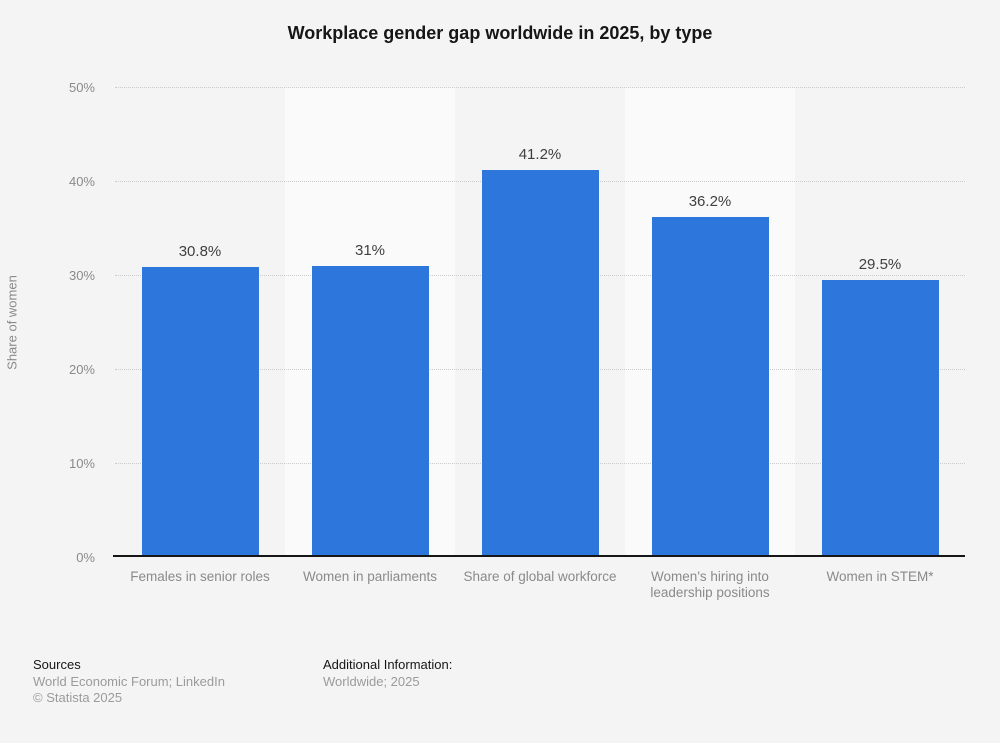 The image size is (1000, 743). What do you see at coordinates (540, 154) in the screenshot?
I see `bar-value-label: 41.2%` at bounding box center [540, 154].